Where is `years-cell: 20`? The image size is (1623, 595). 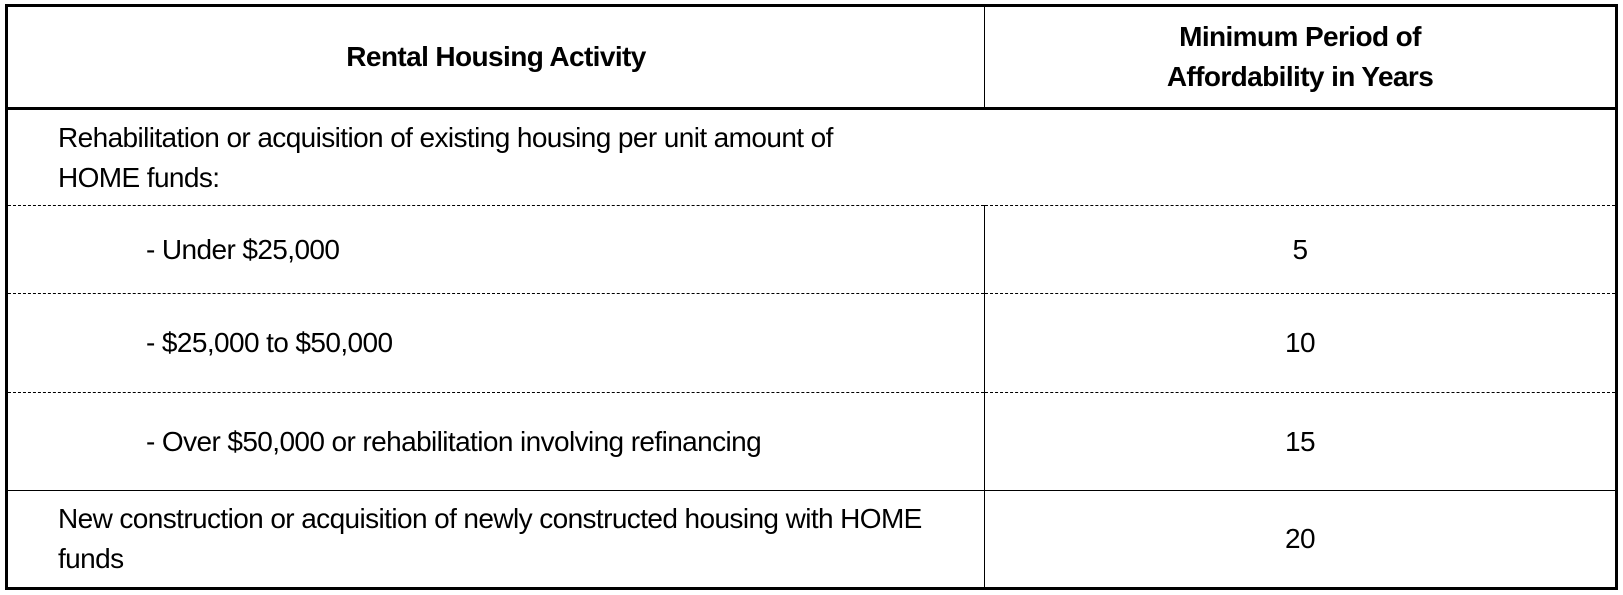
years-cell: 20 is located at coordinates (1300, 539).